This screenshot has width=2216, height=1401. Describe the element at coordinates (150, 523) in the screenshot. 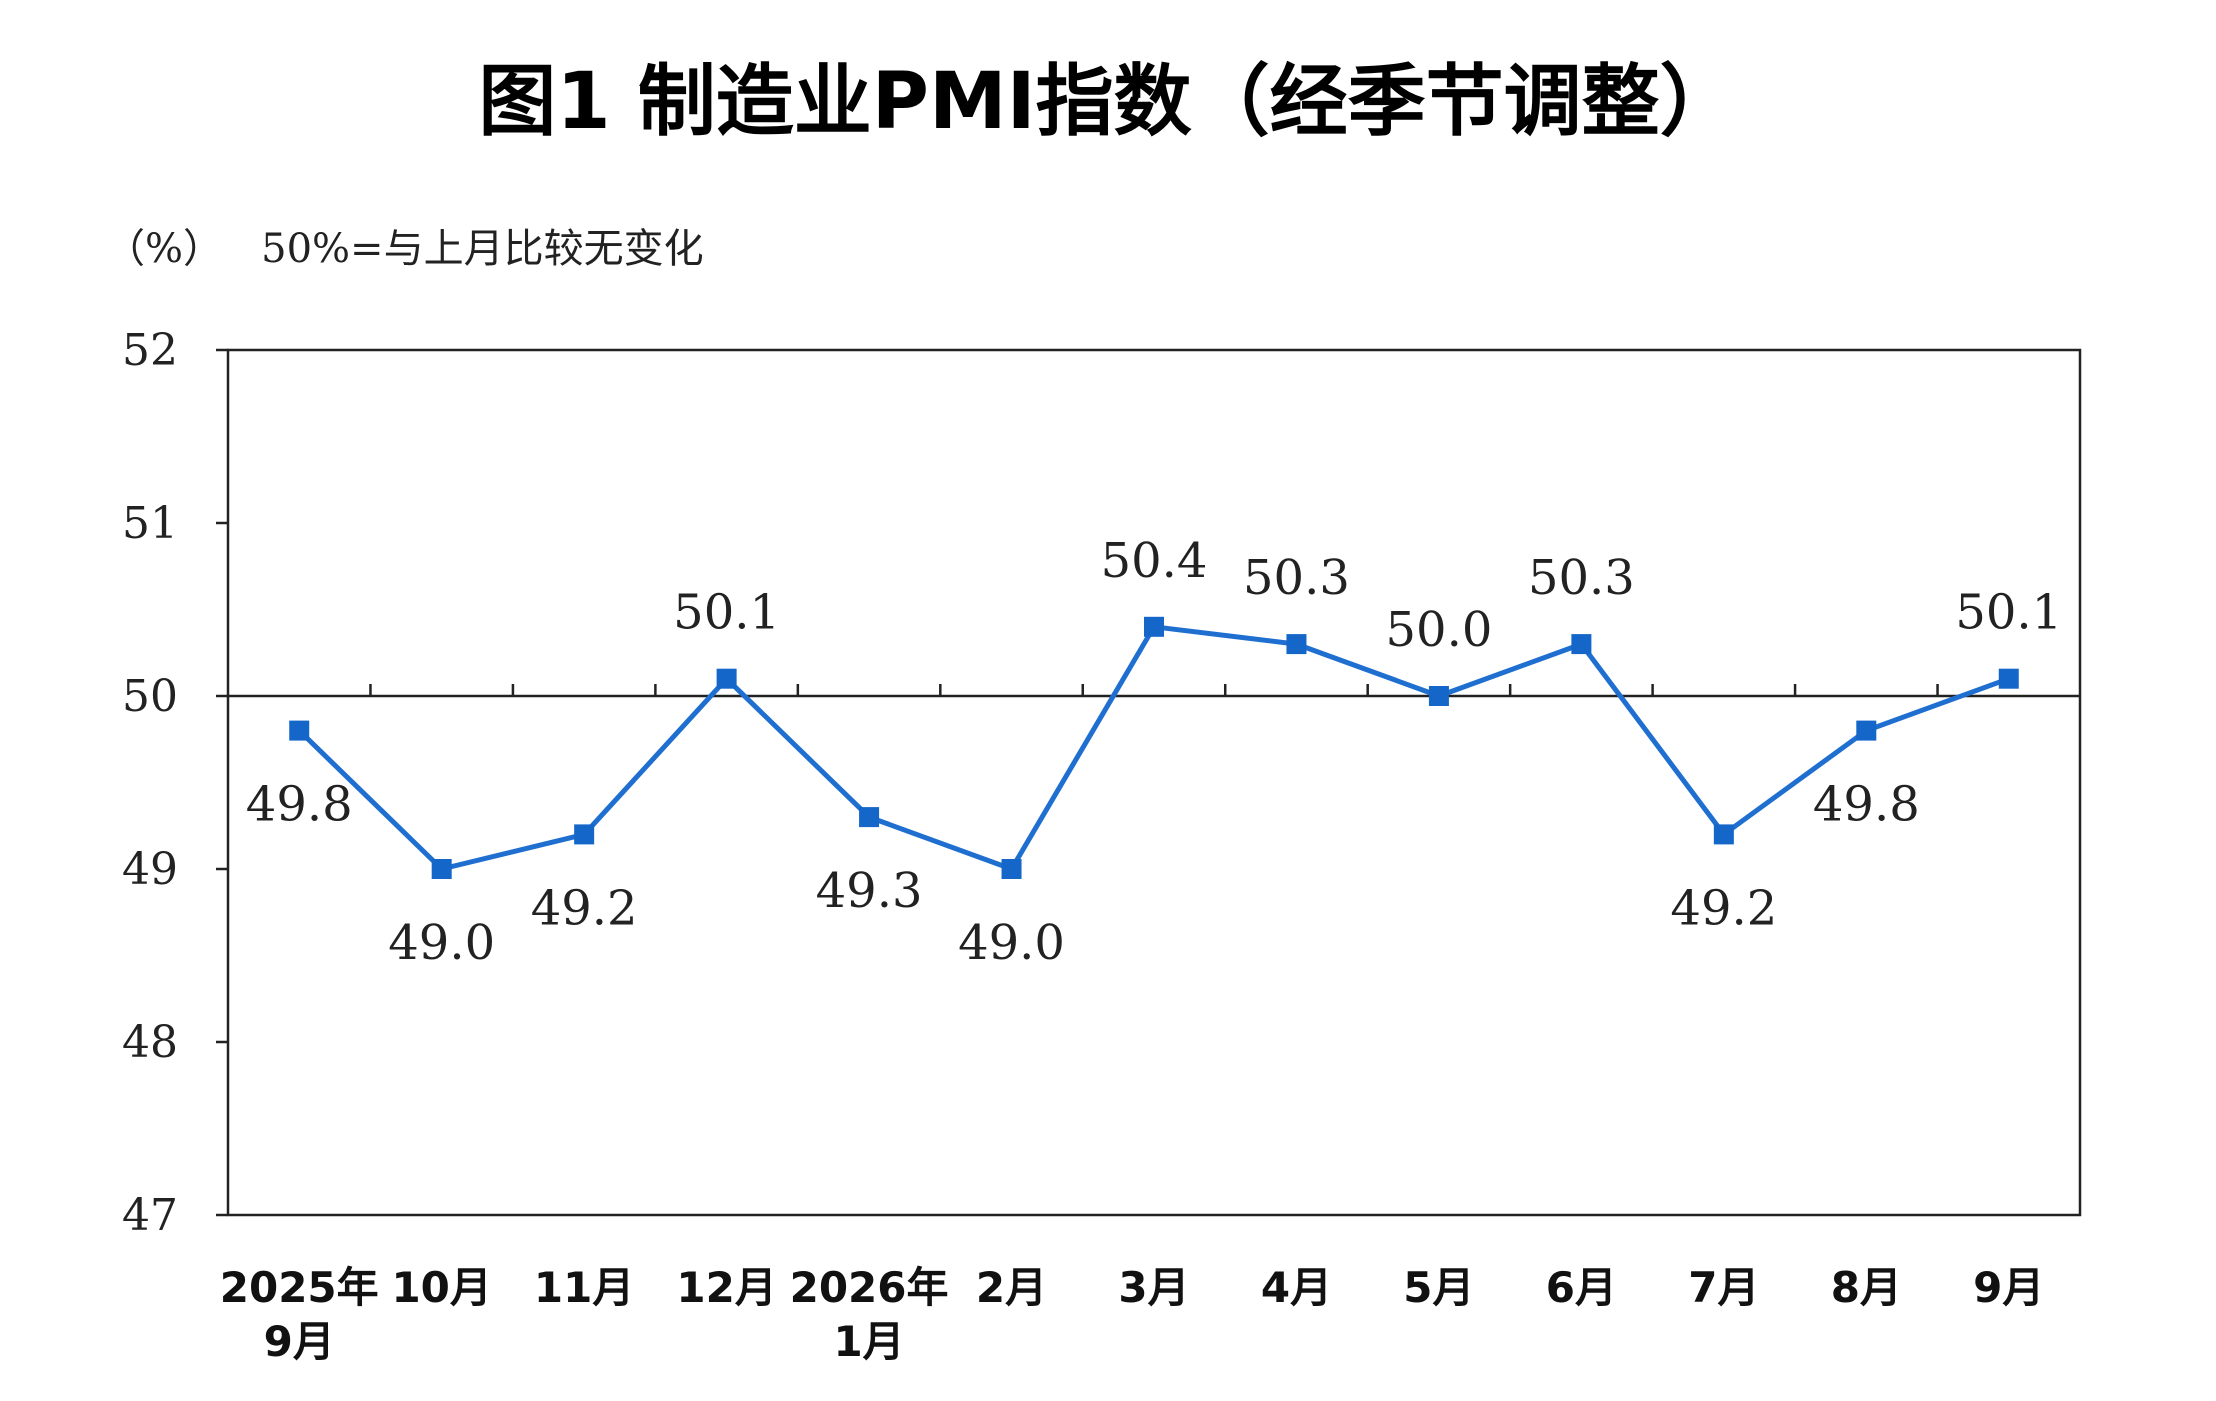

I see `y-tick-label: 51` at that location.